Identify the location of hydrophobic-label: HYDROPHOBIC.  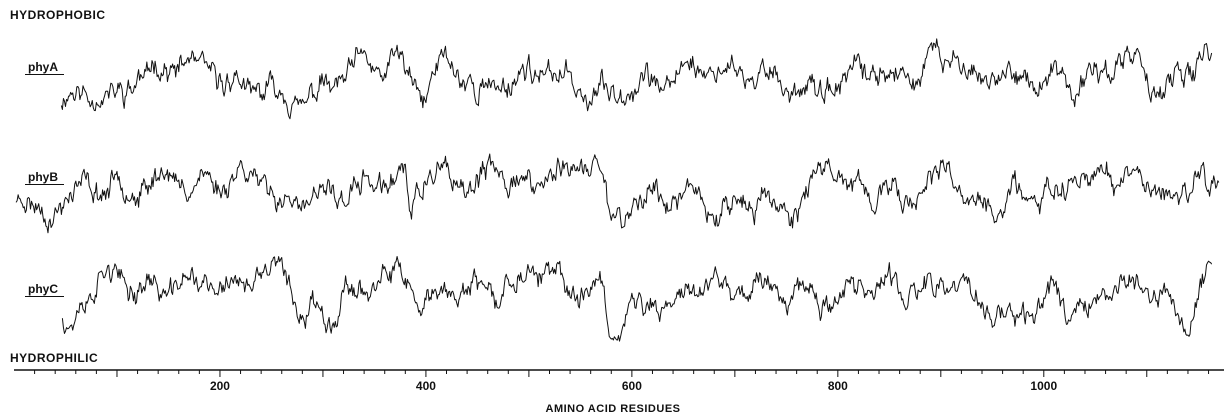
(58, 15).